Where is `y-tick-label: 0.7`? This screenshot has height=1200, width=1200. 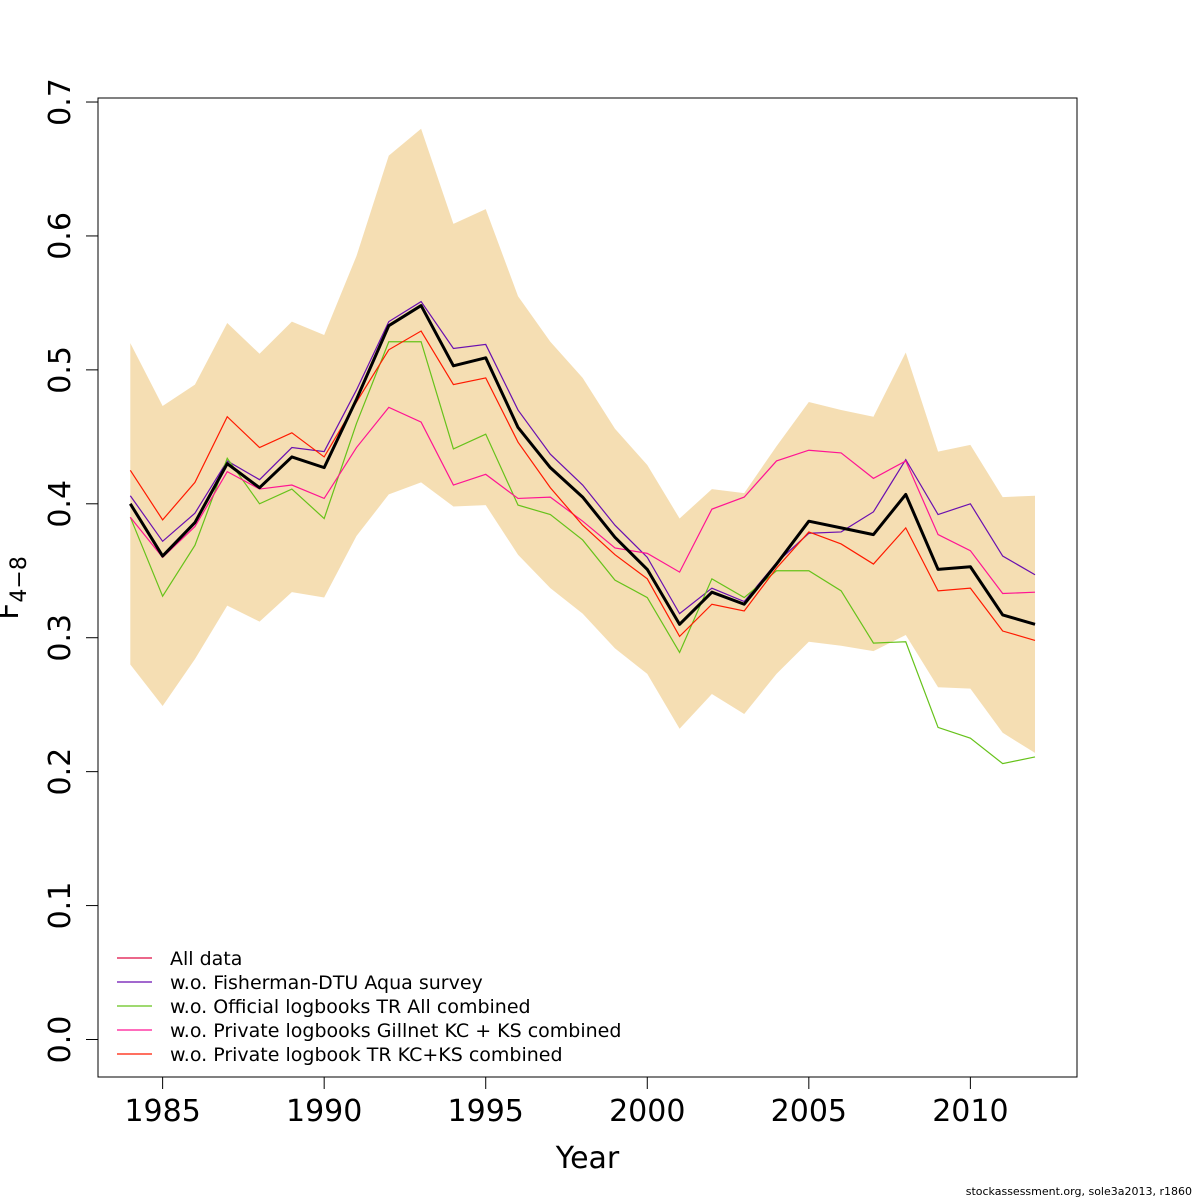 y-tick-label: 0.7 is located at coordinates (60, 102).